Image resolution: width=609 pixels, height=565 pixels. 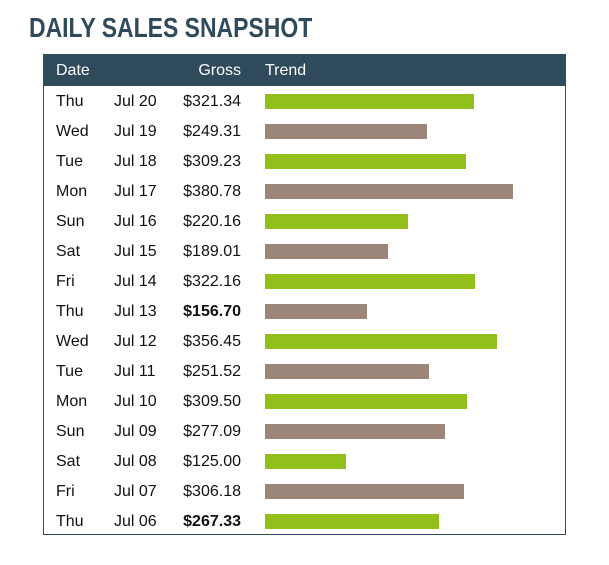 I want to click on row-gross: $220.16, so click(x=212, y=221).